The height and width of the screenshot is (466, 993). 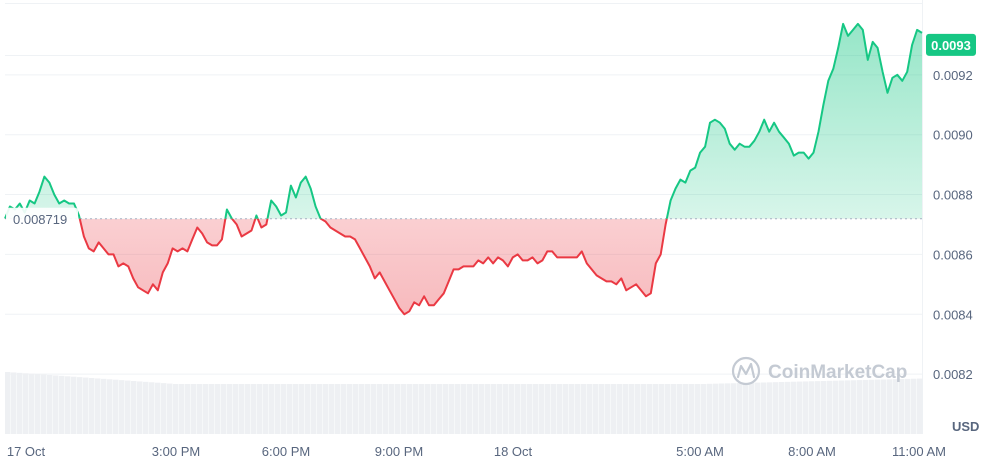 What do you see at coordinates (965, 426) in the screenshot?
I see `currency-label: USD` at bounding box center [965, 426].